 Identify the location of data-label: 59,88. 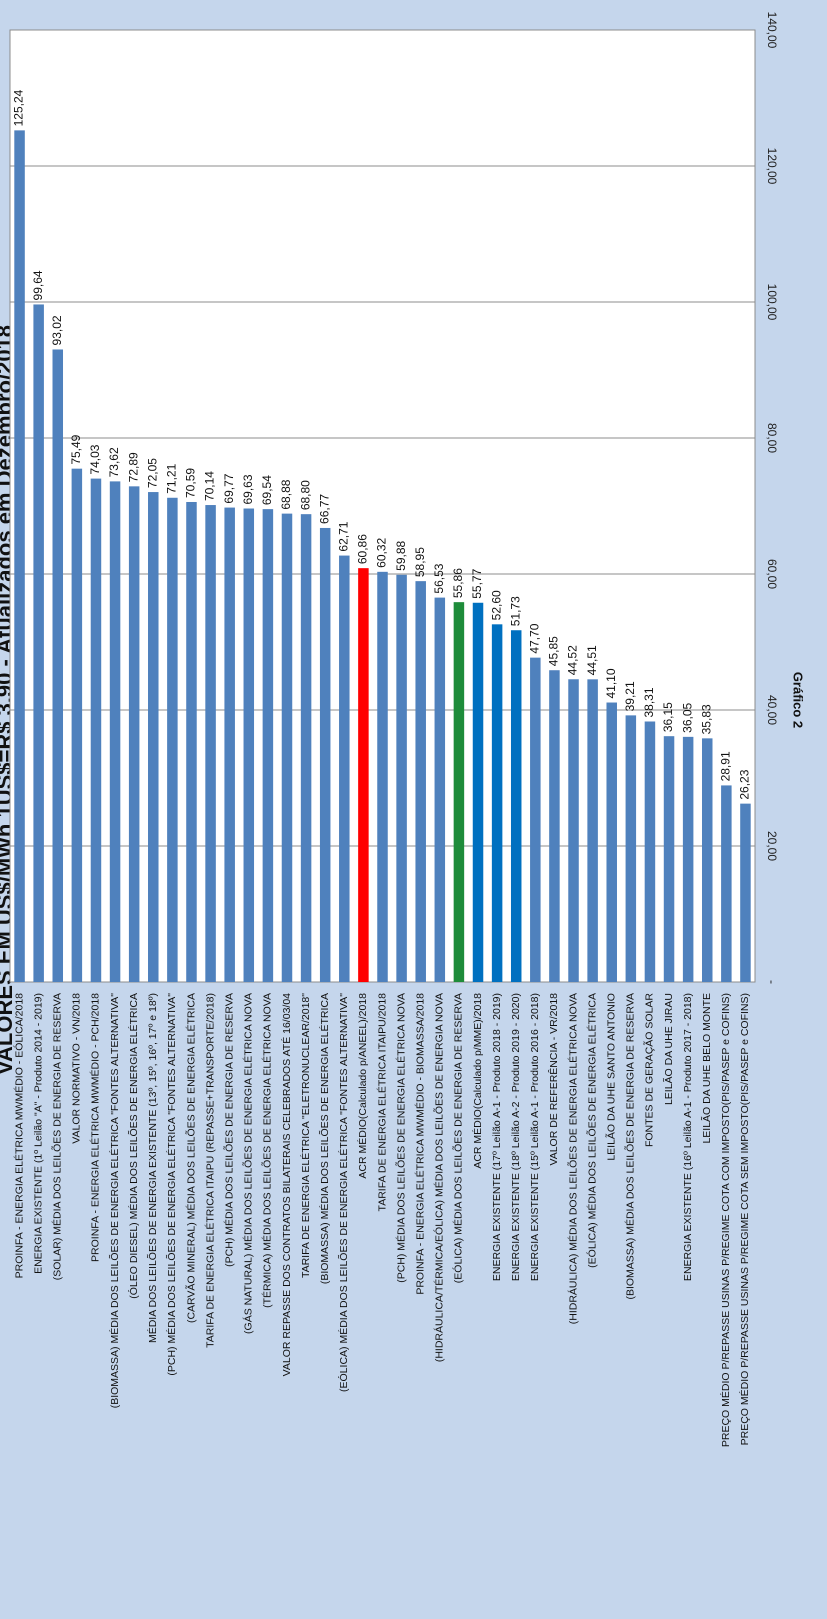
(401, 555).